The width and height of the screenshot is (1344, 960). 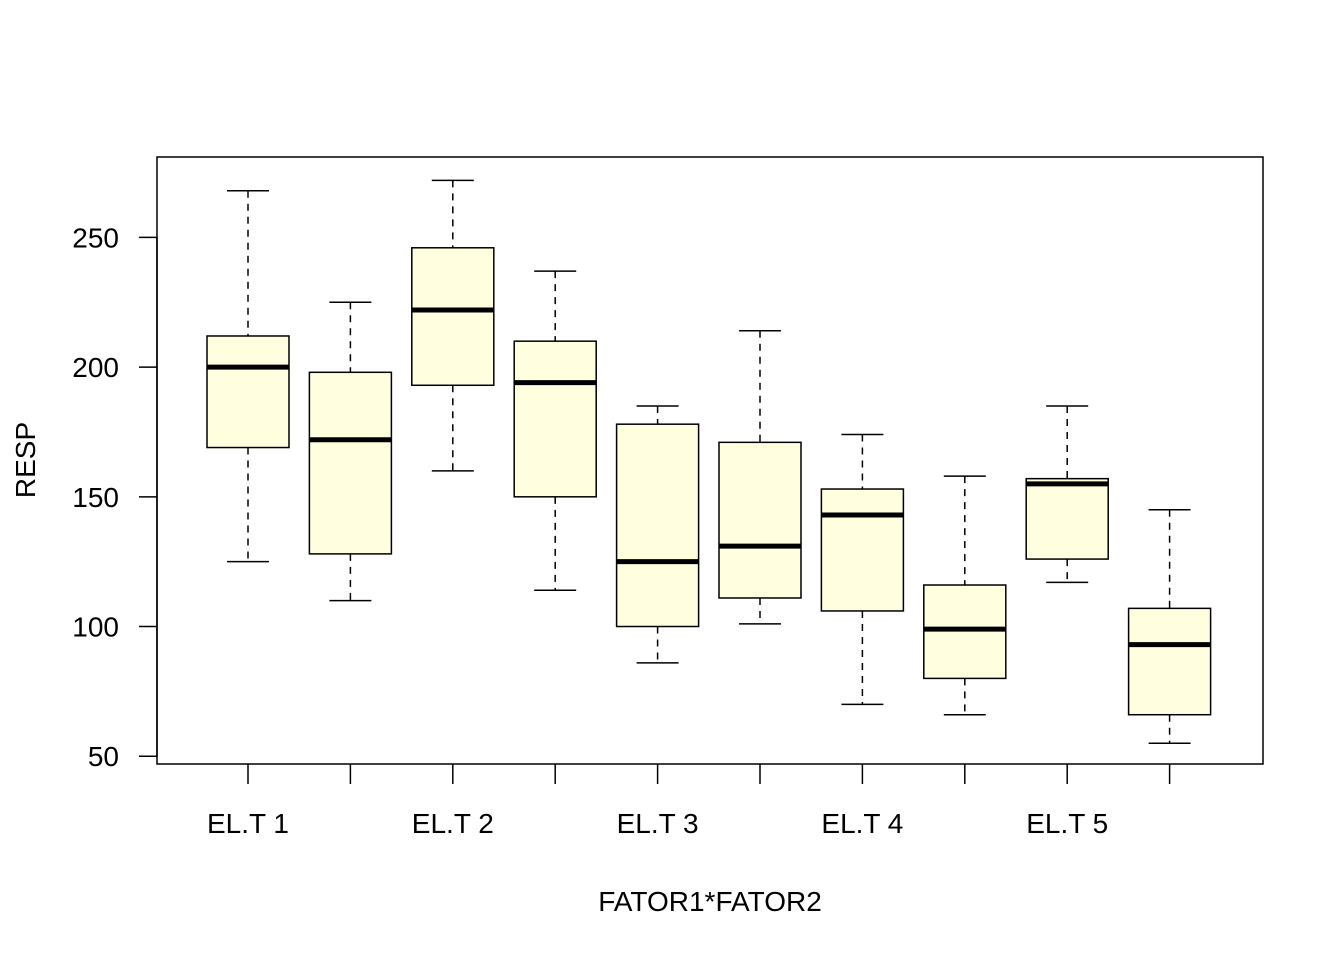 I want to click on x-axis: EL.T 1 EL.T 2 EL.T 3 EL.T 4 EL.T 5, so click(x=689, y=801).